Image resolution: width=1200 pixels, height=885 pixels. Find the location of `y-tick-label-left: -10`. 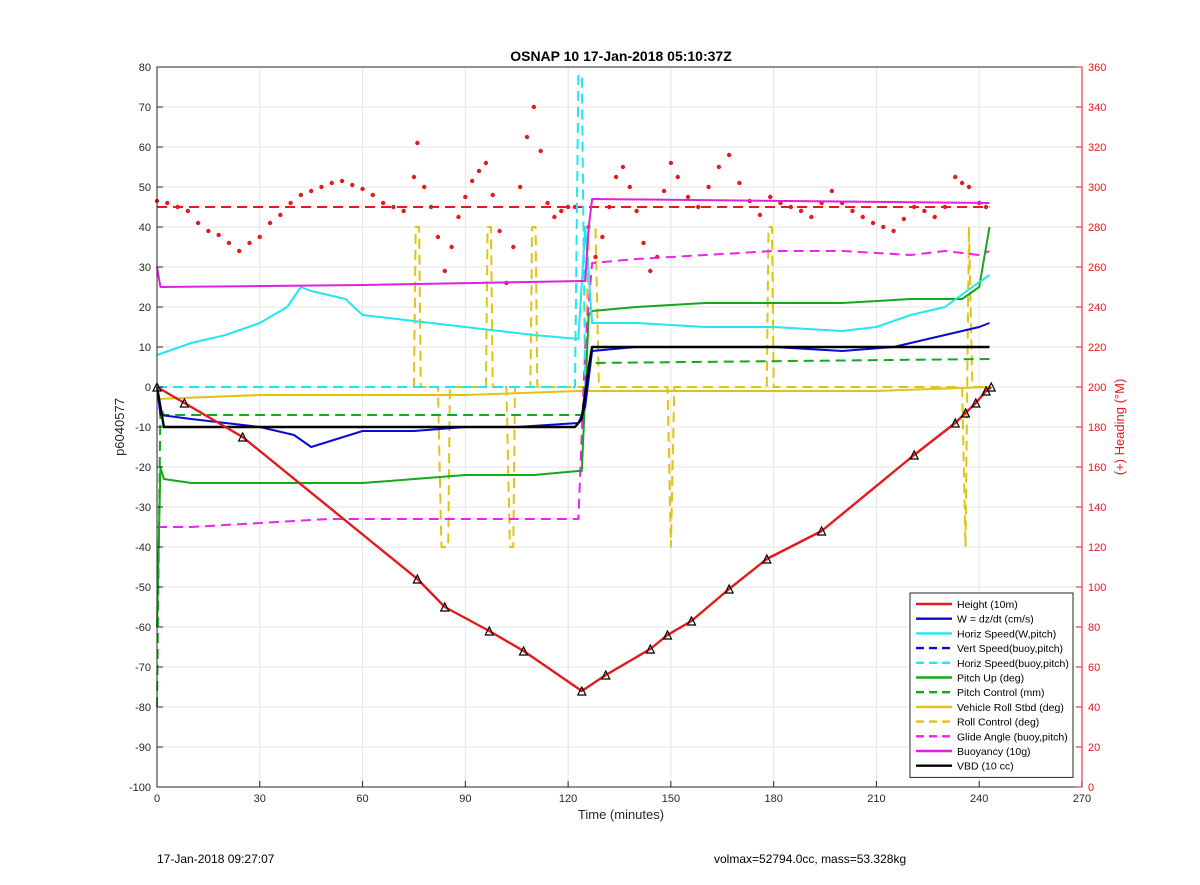

y-tick-label-left: -10 is located at coordinates (143, 428).